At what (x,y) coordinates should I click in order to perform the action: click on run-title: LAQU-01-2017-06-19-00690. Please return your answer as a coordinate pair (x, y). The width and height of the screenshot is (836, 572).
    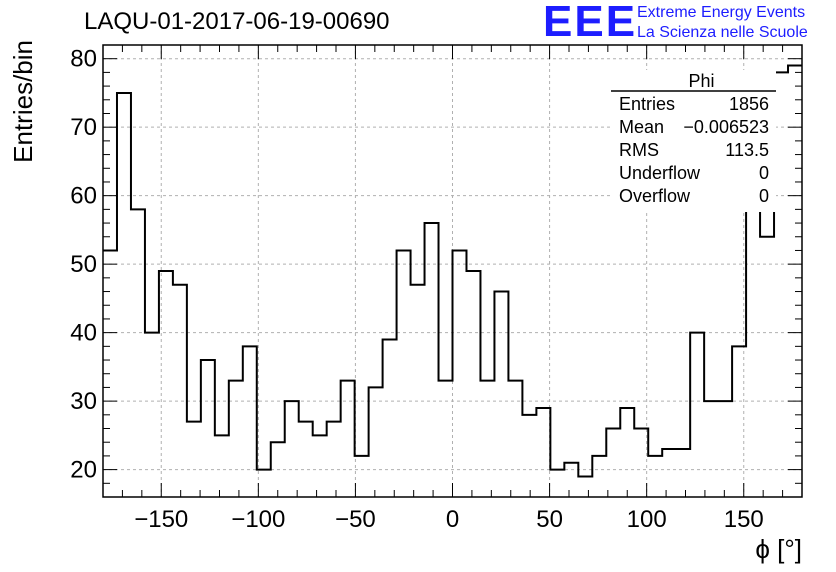
    Looking at the image, I should click on (237, 21).